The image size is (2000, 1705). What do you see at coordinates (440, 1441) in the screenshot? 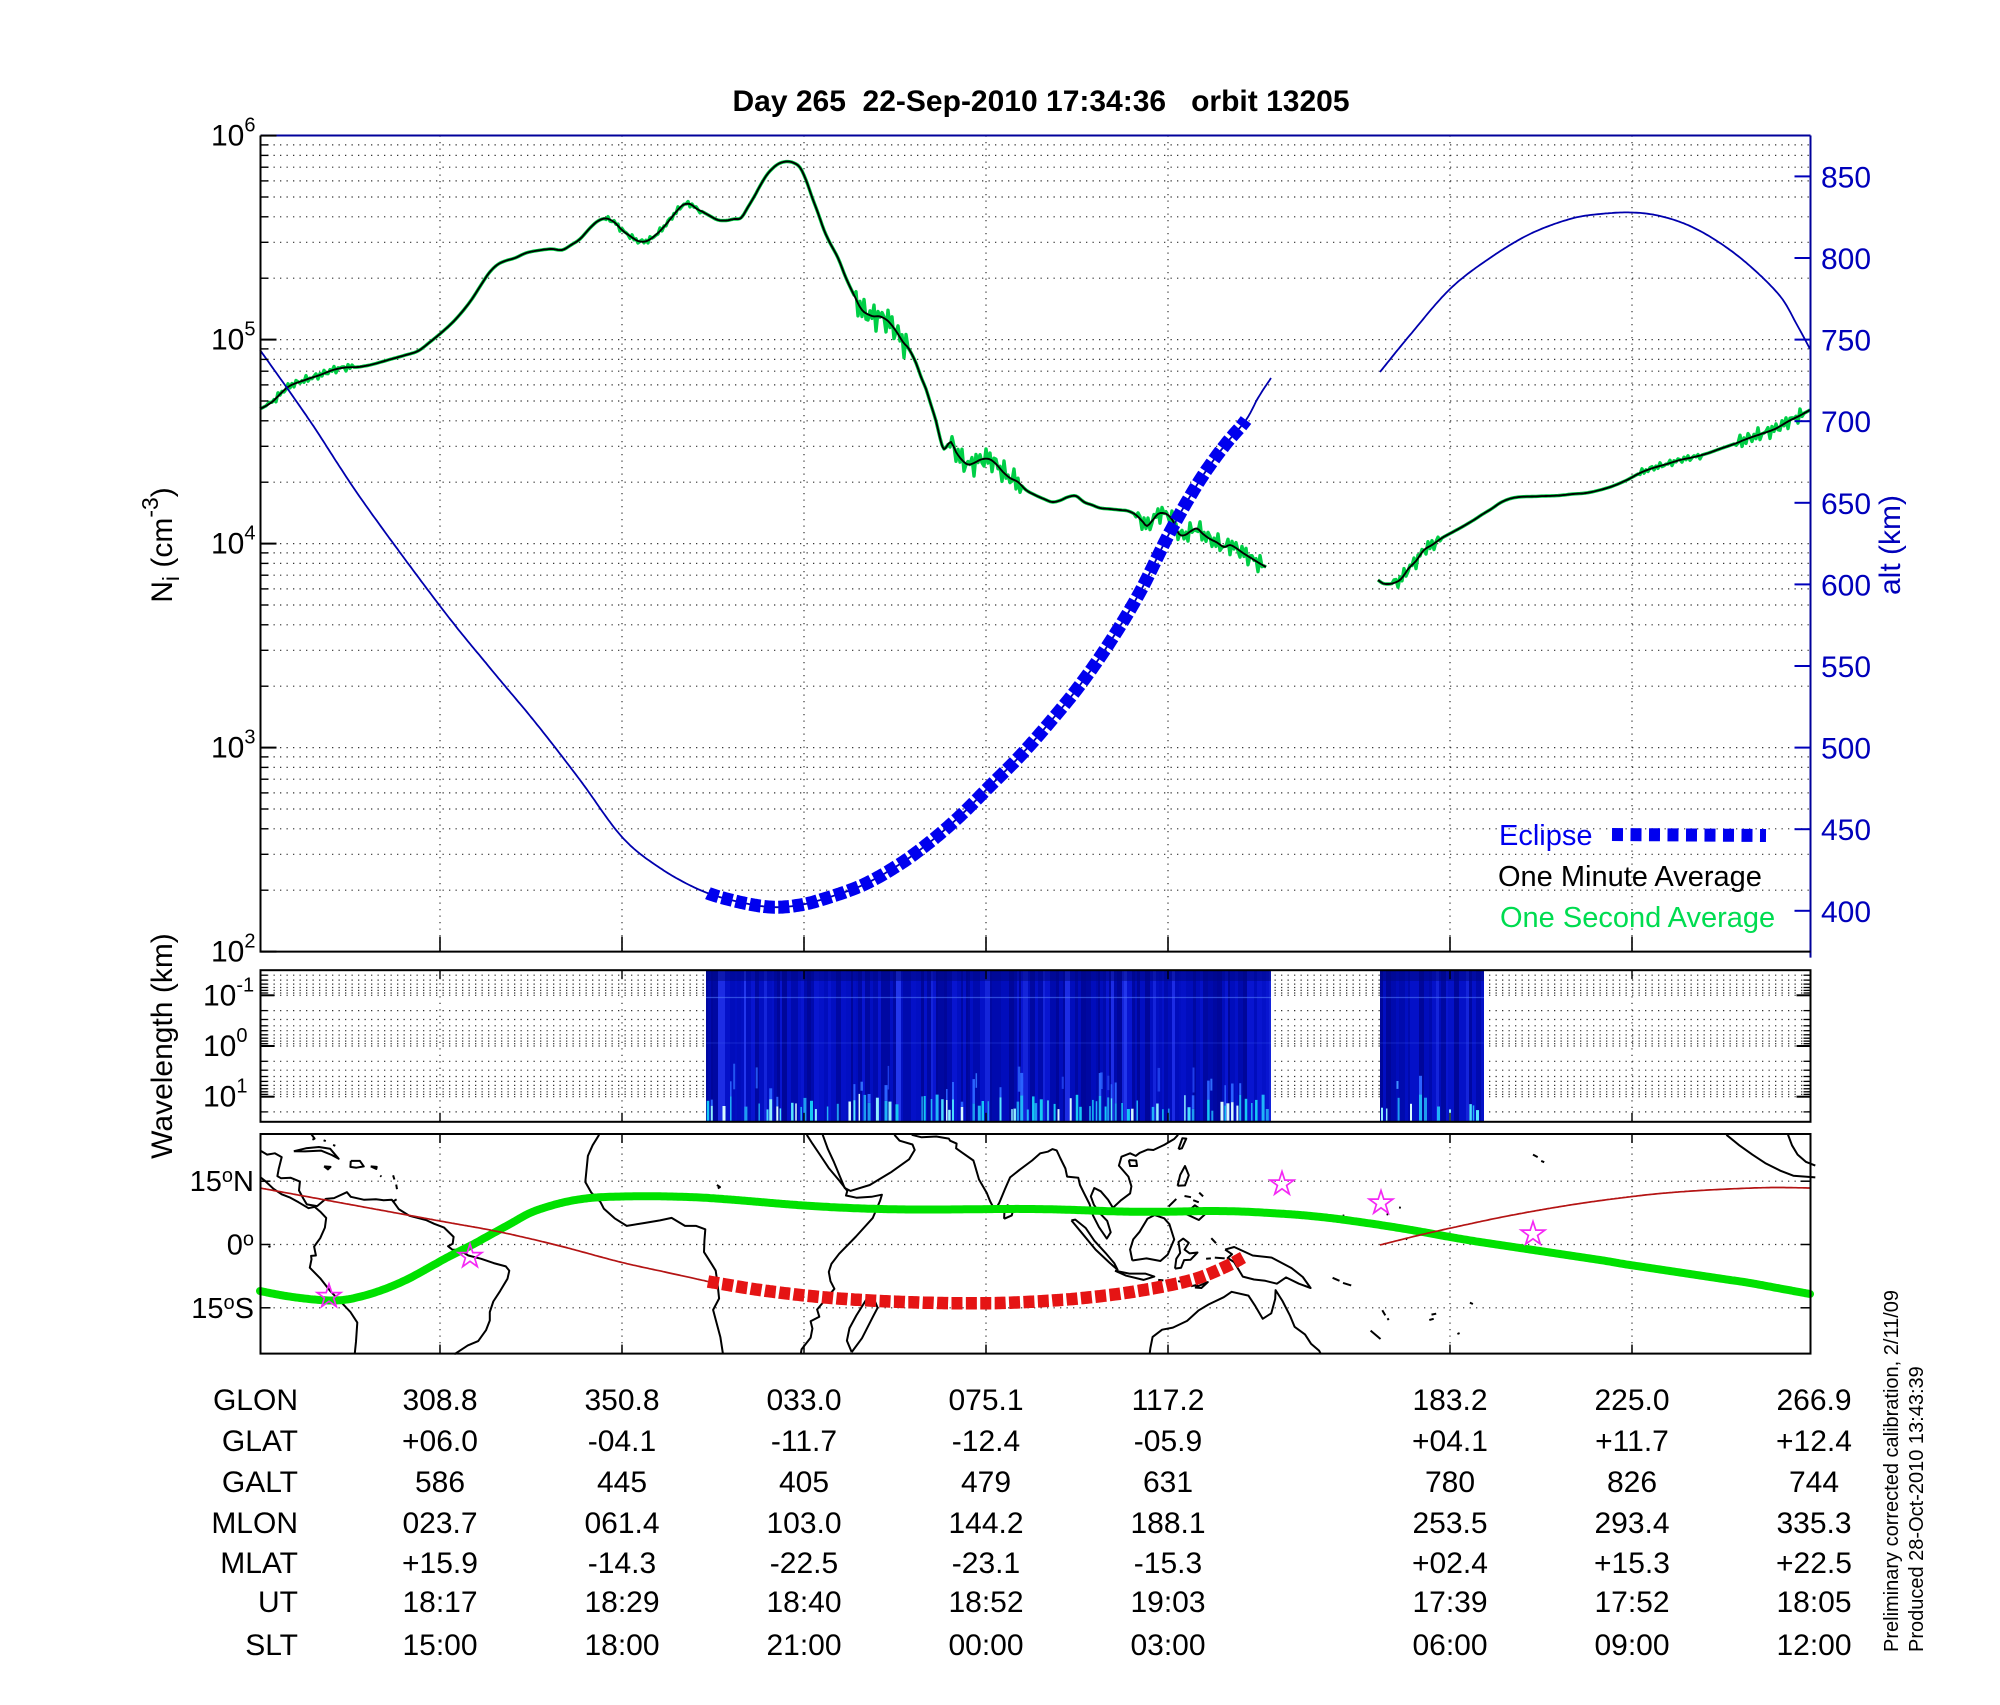
I see `svg-text: +06.0` at bounding box center [440, 1441].